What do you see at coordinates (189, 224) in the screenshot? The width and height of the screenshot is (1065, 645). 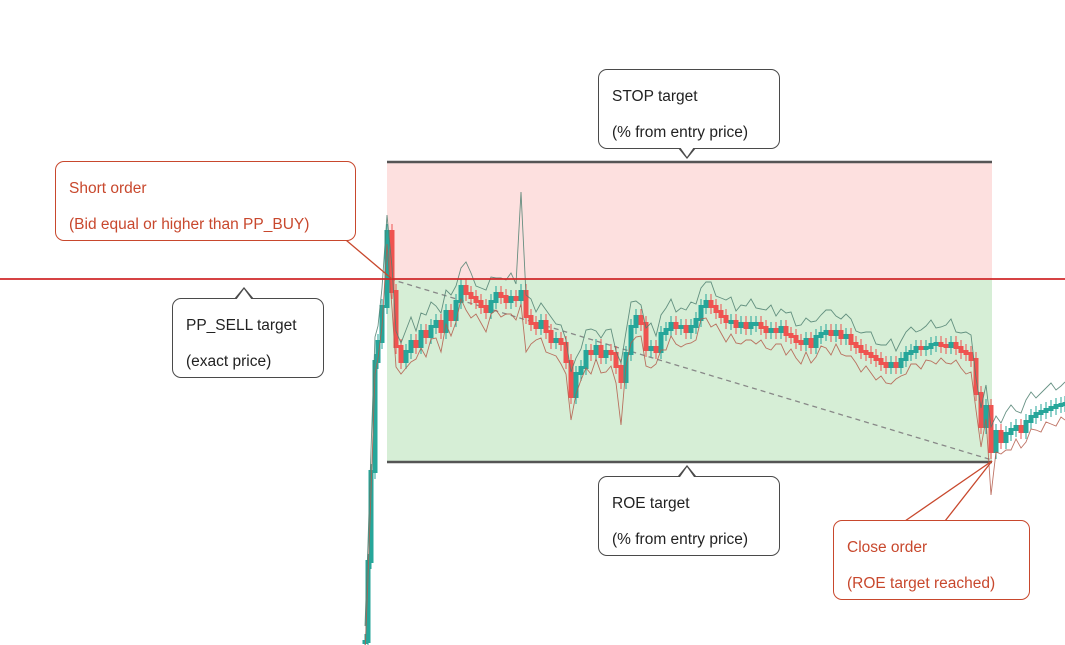 I see `short-order-note: (Bid equal or higher than PP_BUY)` at bounding box center [189, 224].